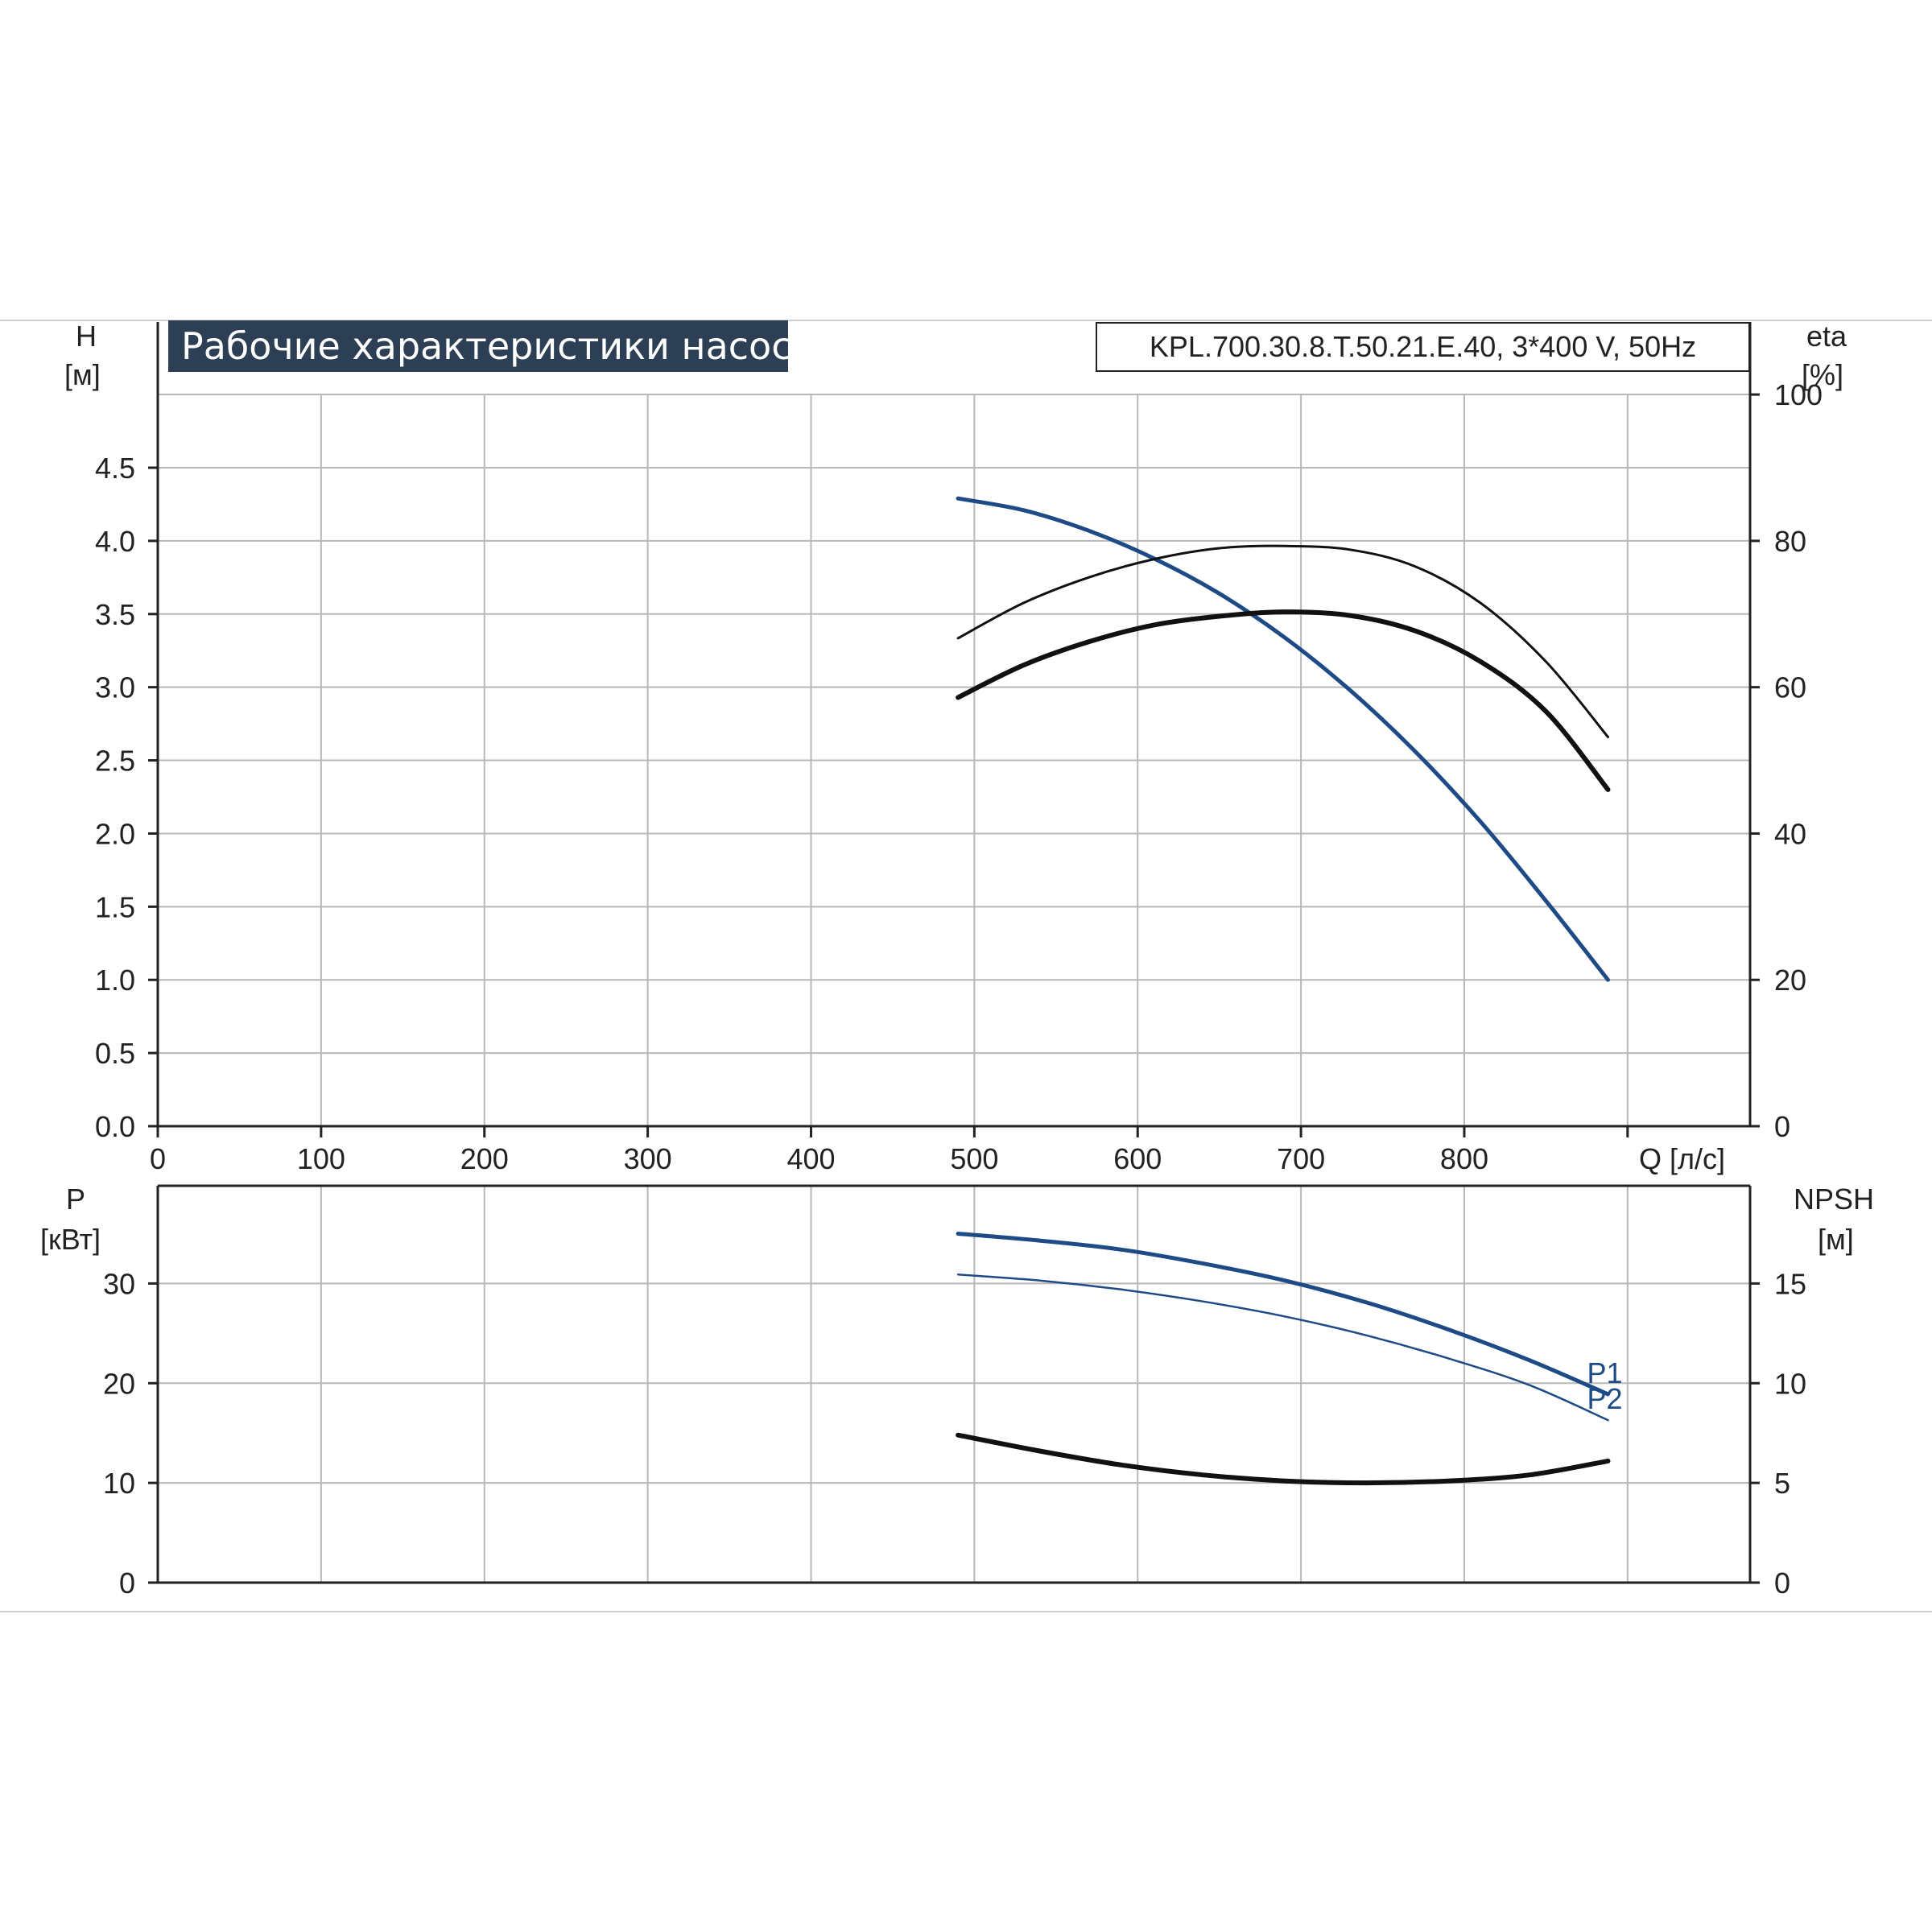 The width and height of the screenshot is (1932, 1932). Describe the element at coordinates (1683, 1158) in the screenshot. I see `q-axis-label: Q [л/с]` at that location.